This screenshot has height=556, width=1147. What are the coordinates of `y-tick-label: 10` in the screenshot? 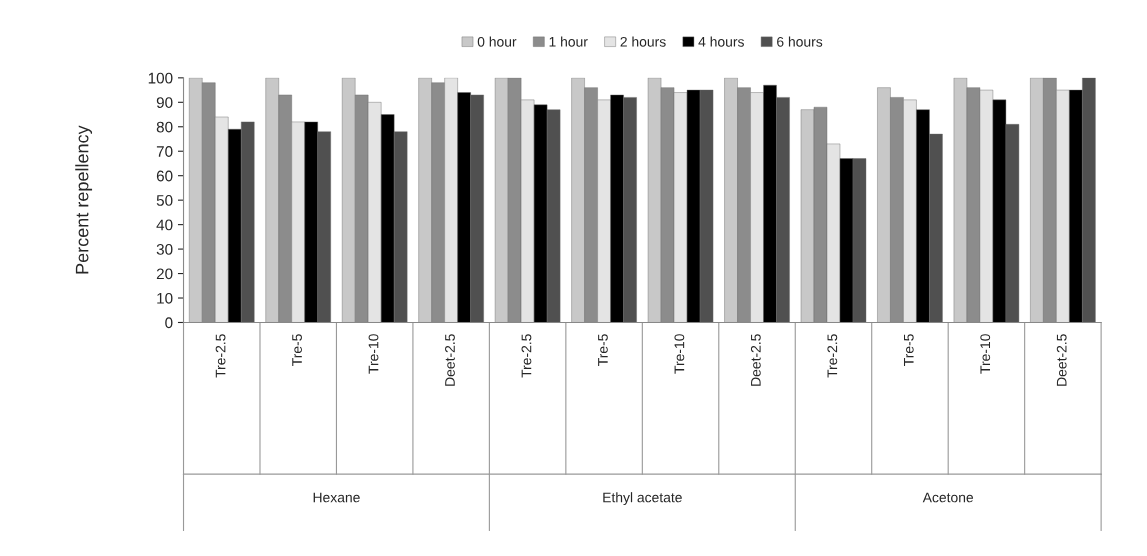 It's located at (165, 298).